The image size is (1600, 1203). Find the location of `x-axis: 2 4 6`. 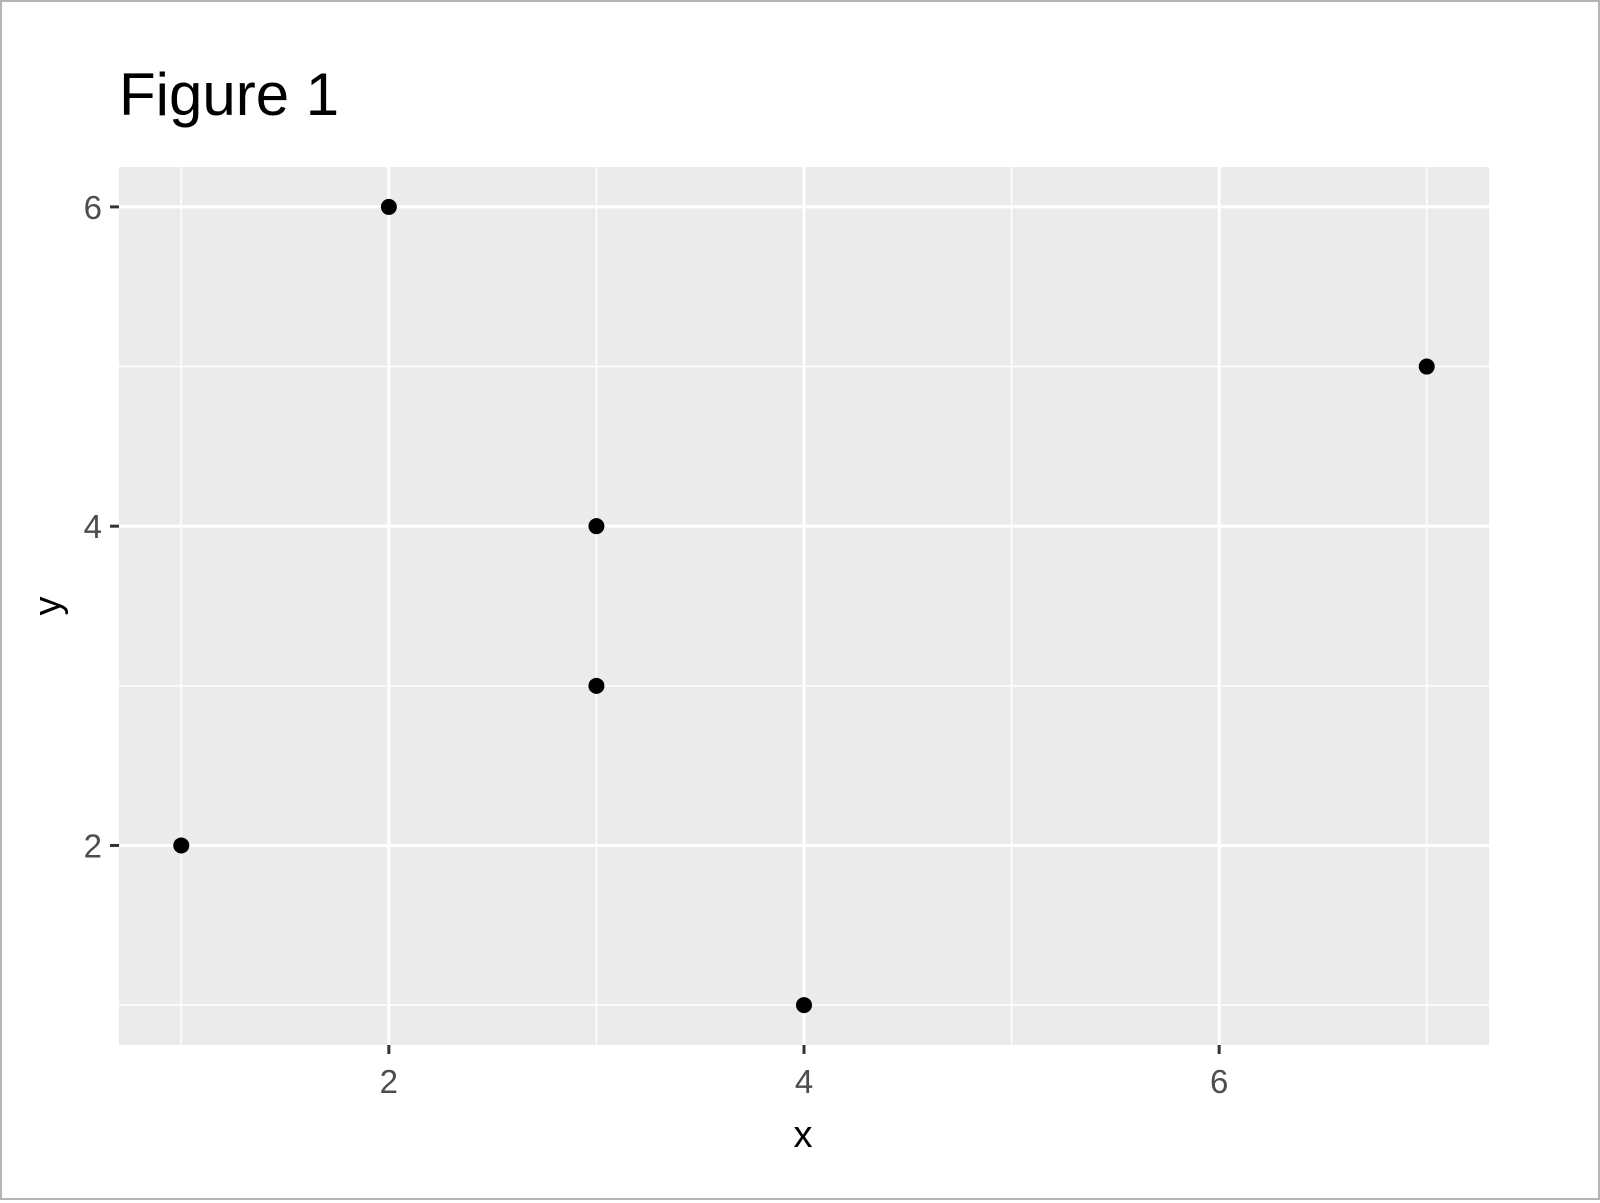

x-axis: 2 4 6 is located at coordinates (804, 1072).